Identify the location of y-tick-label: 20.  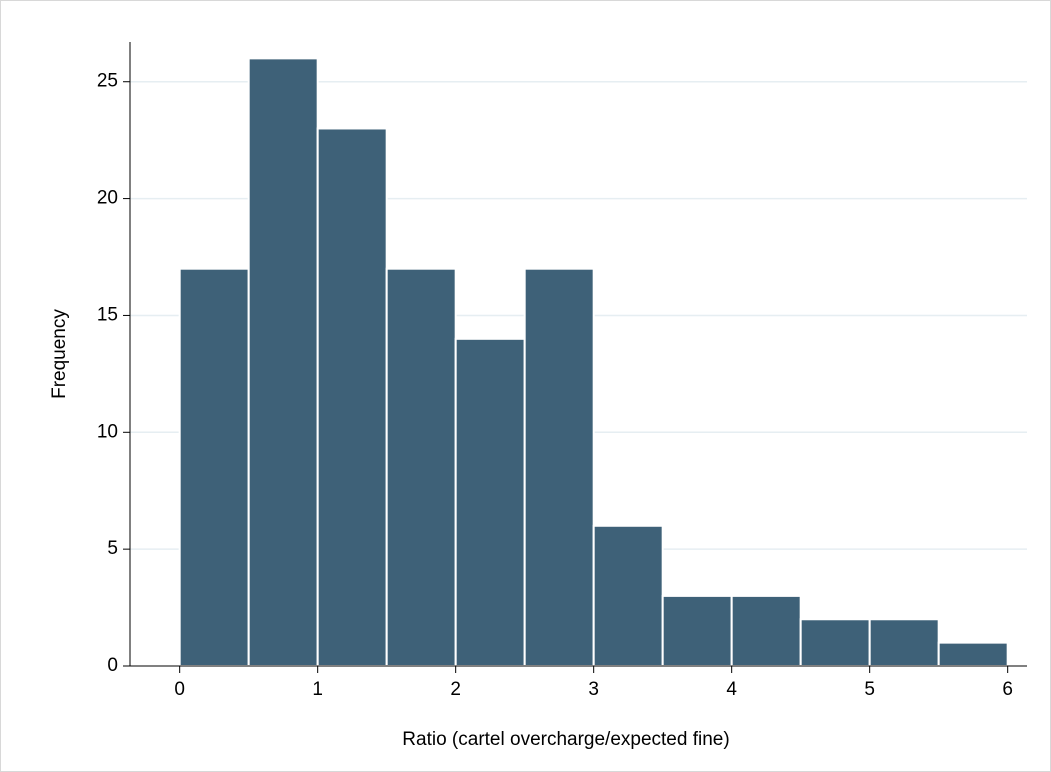
(107, 198).